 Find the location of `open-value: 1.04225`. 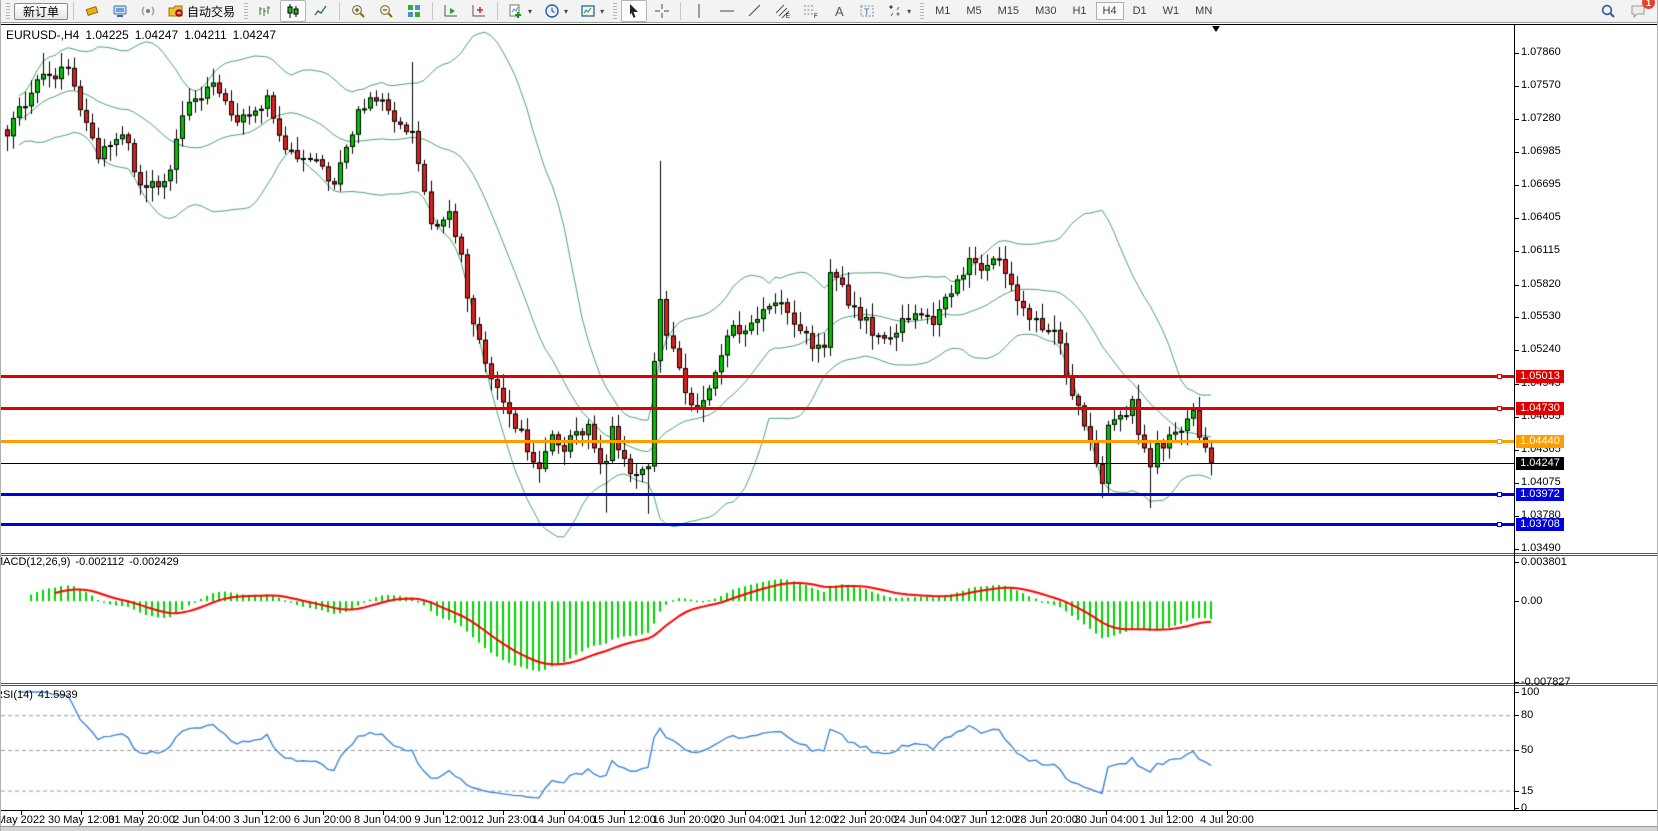

open-value: 1.04225 is located at coordinates (107, 35).